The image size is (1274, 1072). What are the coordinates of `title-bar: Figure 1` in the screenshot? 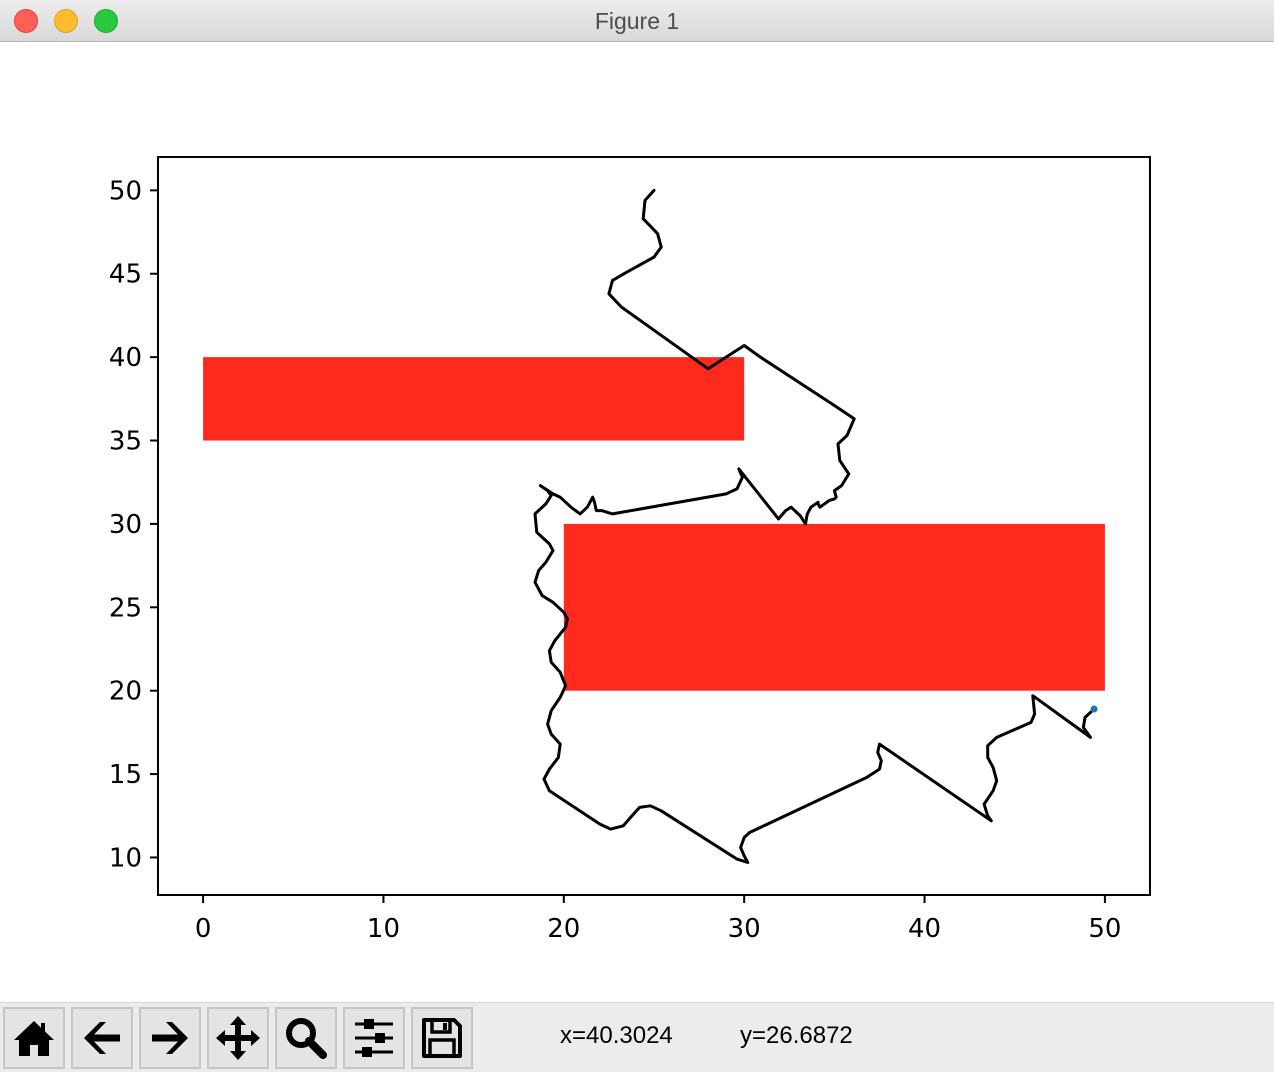 It's located at (637, 21).